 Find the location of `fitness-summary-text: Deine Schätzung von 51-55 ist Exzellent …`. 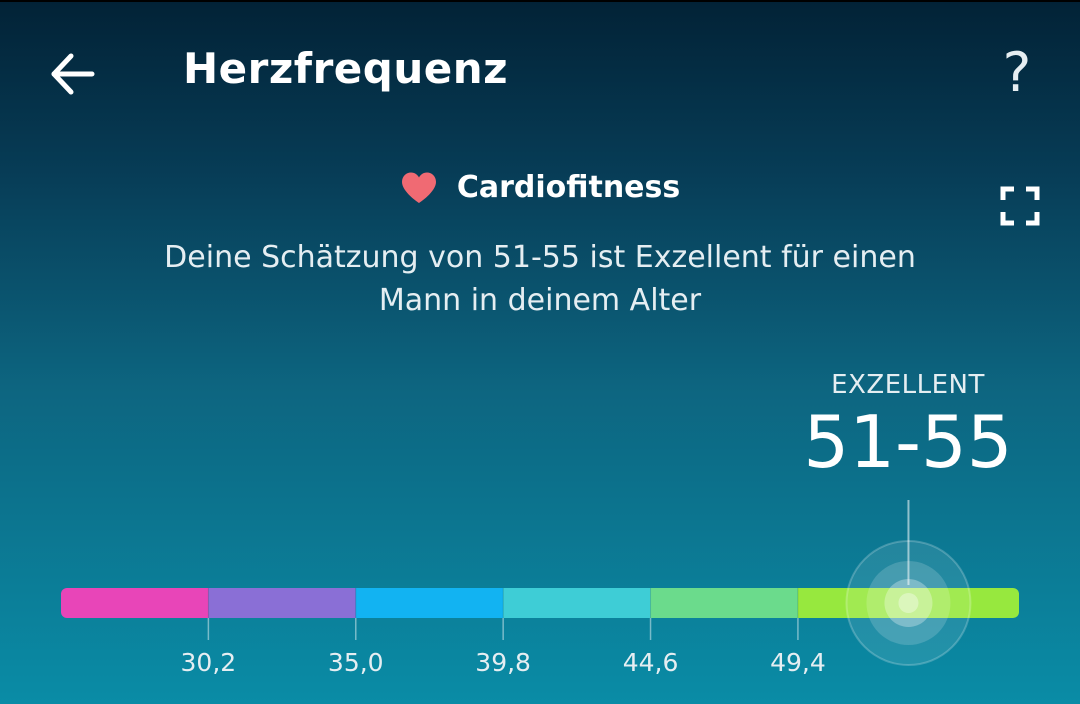

fitness-summary-text: Deine Schätzung von 51-55 ist Exzellent … is located at coordinates (540, 279).